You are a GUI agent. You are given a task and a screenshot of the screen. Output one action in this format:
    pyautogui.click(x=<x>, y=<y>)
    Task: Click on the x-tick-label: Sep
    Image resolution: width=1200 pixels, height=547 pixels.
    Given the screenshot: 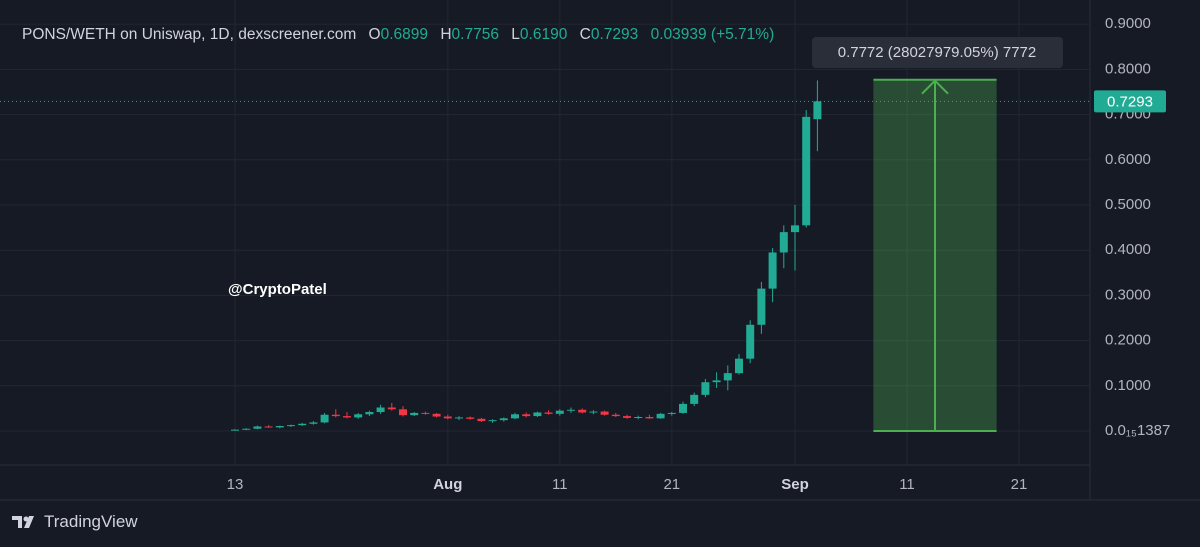 What is the action you would take?
    pyautogui.click(x=795, y=484)
    